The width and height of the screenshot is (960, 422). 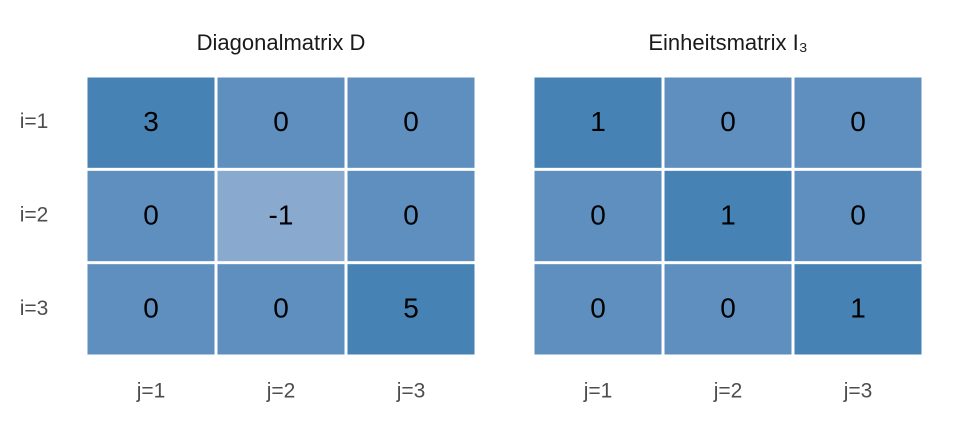 I want to click on cell-label: -1, so click(x=281, y=214).